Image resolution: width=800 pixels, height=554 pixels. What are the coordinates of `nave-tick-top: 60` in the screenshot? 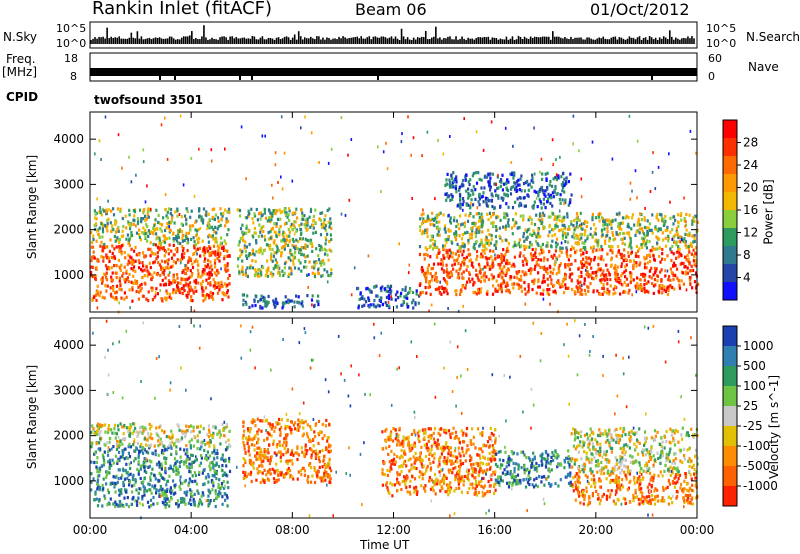 It's located at (715, 58).